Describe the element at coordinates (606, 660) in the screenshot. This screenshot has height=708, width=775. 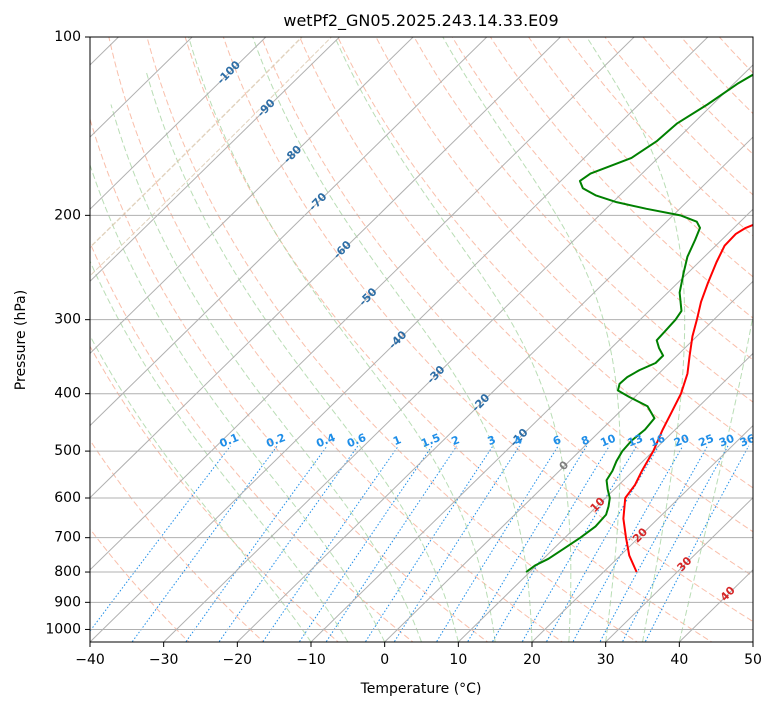
I see `x-tick-label: 30` at that location.